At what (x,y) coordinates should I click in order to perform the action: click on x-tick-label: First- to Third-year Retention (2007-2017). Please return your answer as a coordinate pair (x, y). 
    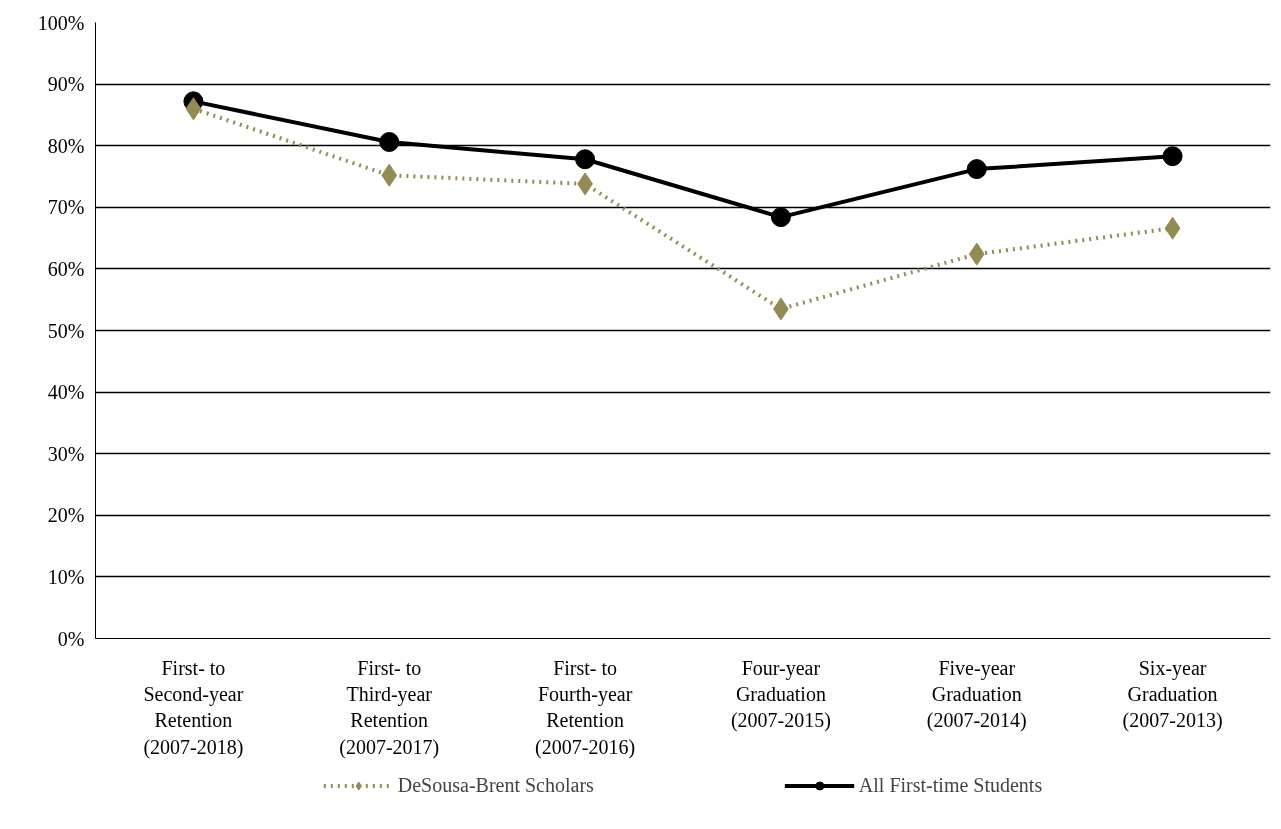
    Looking at the image, I should click on (389, 707).